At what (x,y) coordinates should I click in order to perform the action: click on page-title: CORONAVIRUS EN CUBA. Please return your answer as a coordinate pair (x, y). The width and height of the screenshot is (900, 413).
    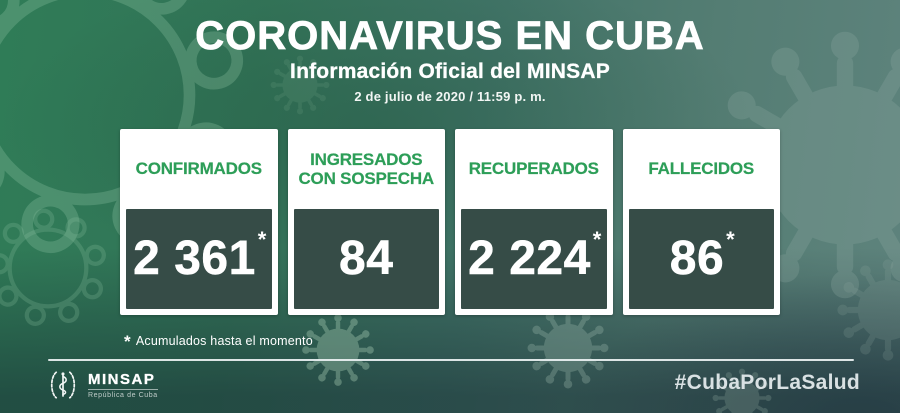
    Looking at the image, I should click on (450, 36).